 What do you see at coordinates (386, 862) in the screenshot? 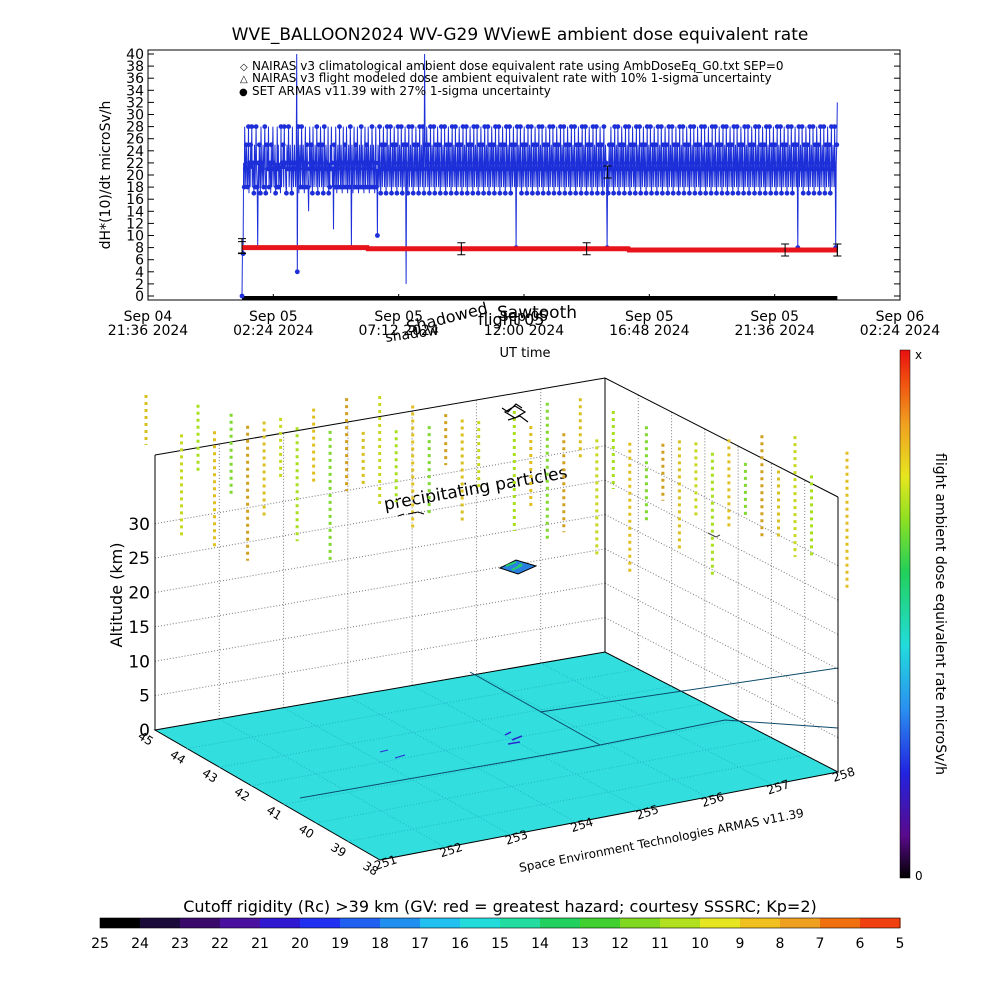
I see `doy-tick-label: 251` at bounding box center [386, 862].